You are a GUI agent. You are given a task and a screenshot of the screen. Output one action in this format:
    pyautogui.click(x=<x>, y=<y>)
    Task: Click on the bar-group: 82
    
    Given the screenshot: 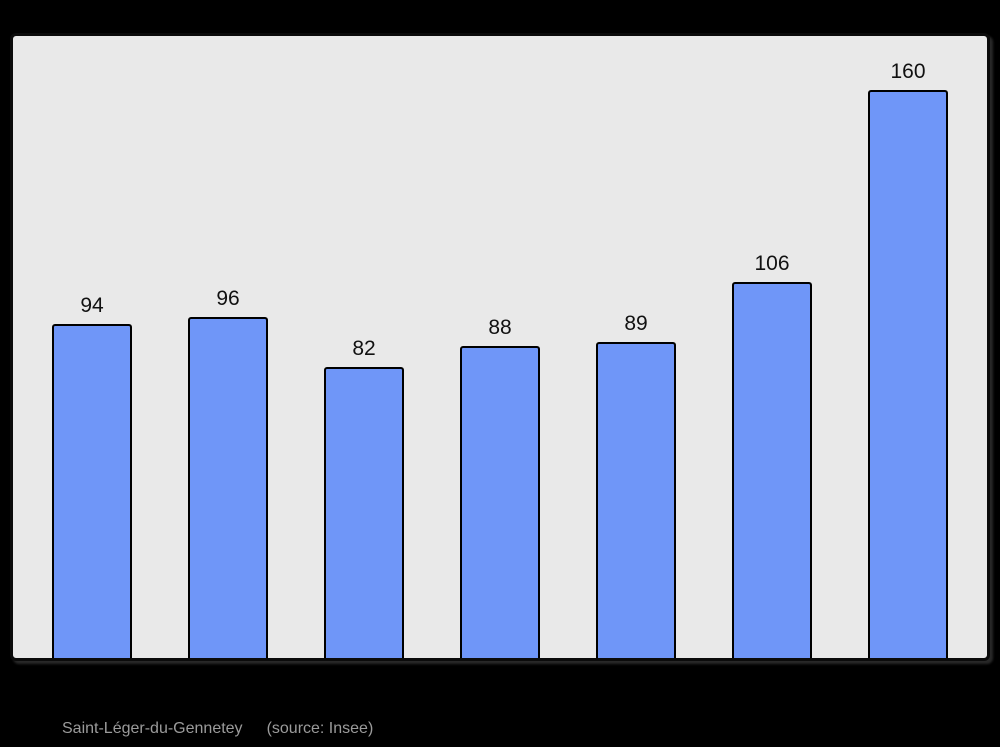 What is the action you would take?
    pyautogui.click(x=364, y=497)
    